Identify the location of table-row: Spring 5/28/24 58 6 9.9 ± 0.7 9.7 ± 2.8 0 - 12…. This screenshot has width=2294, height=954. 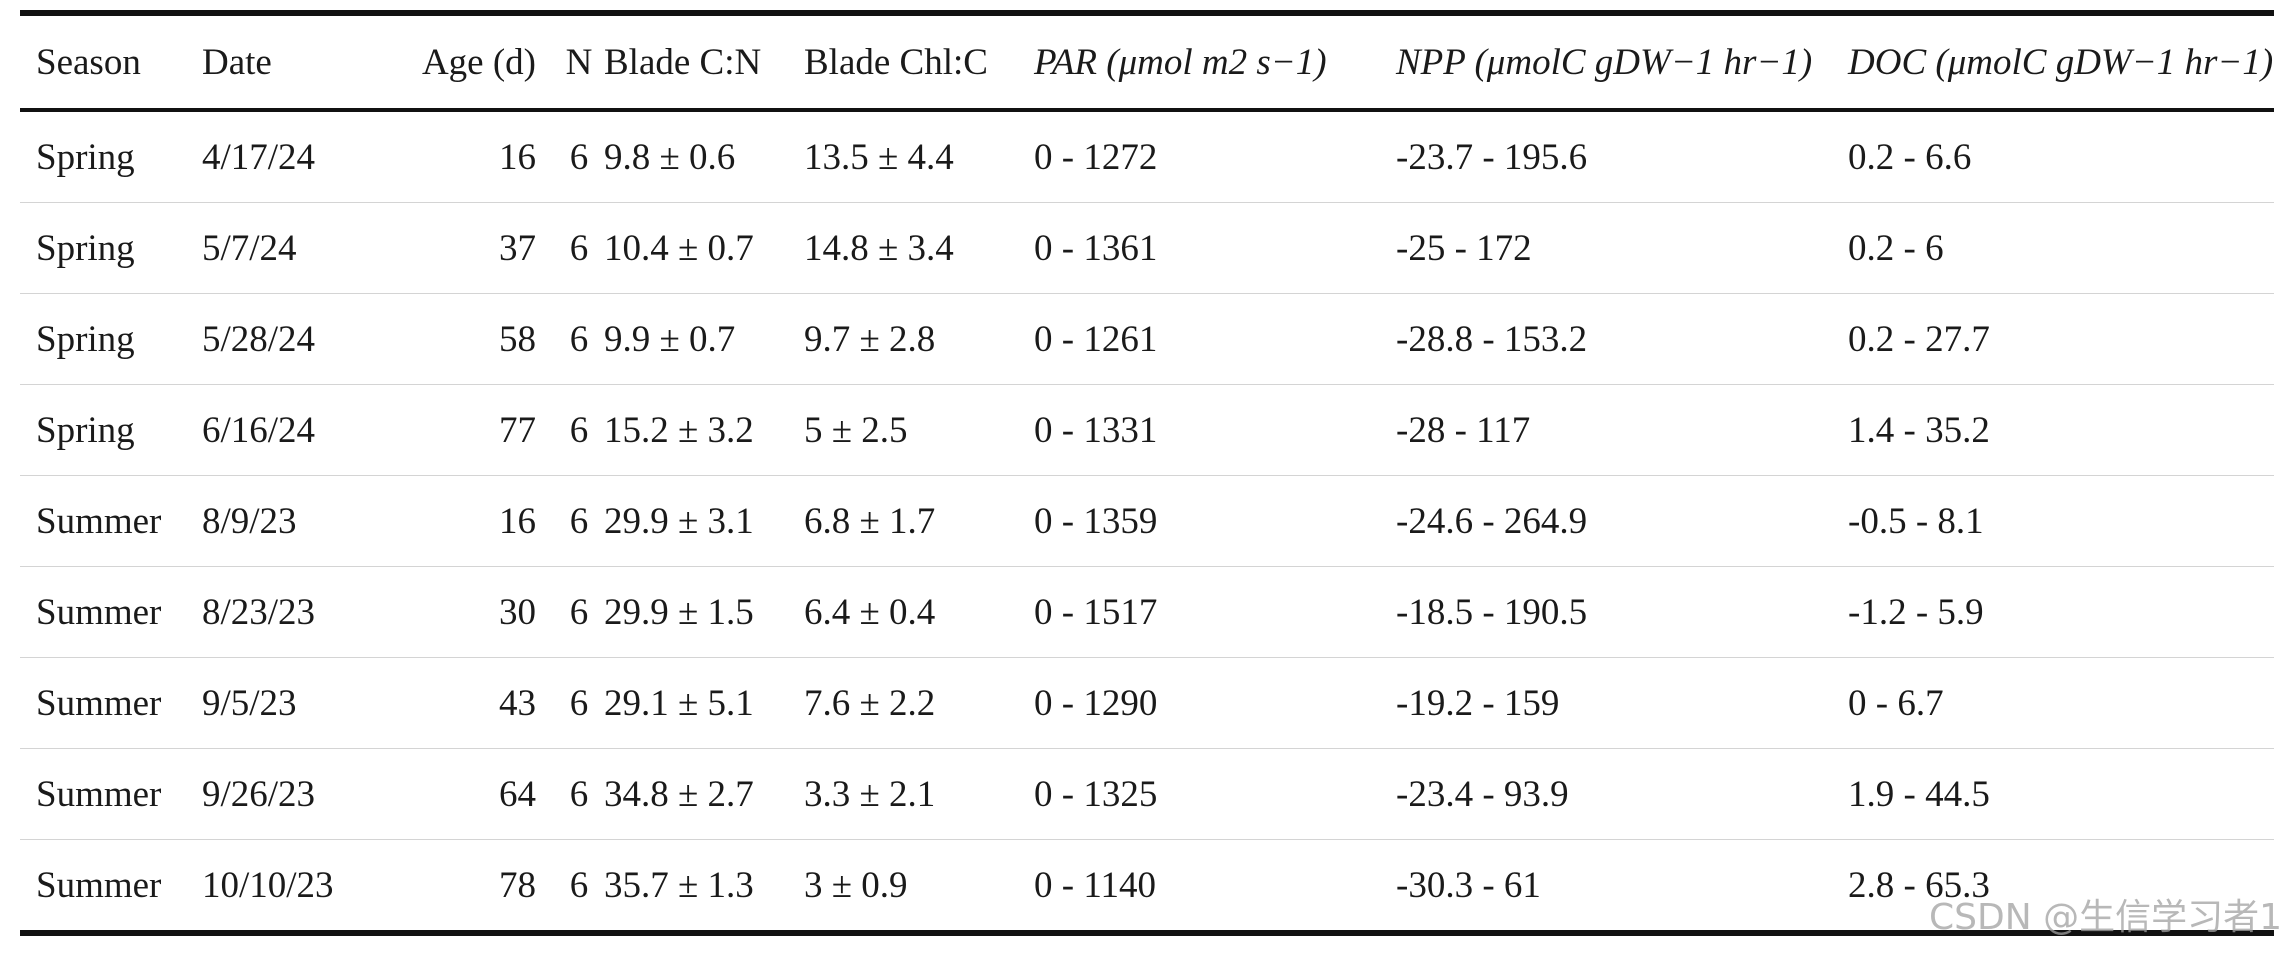
(1147, 339).